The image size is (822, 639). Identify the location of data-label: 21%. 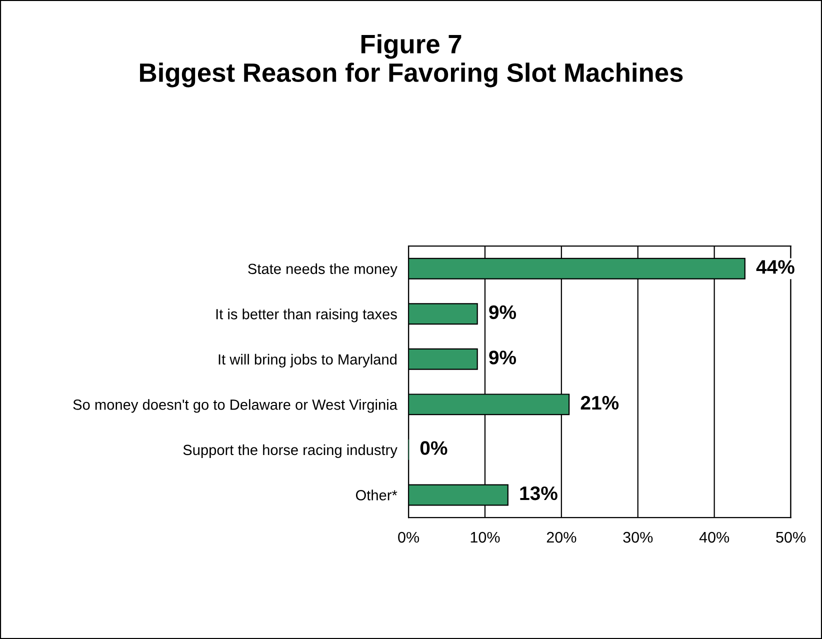
(599, 403).